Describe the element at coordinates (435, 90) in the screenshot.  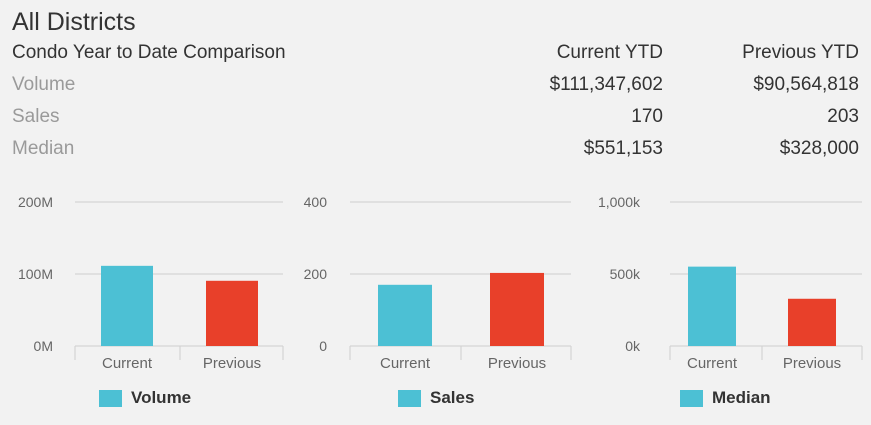
I see `table-row: Volume $111,347,602 $90,564,818` at that location.